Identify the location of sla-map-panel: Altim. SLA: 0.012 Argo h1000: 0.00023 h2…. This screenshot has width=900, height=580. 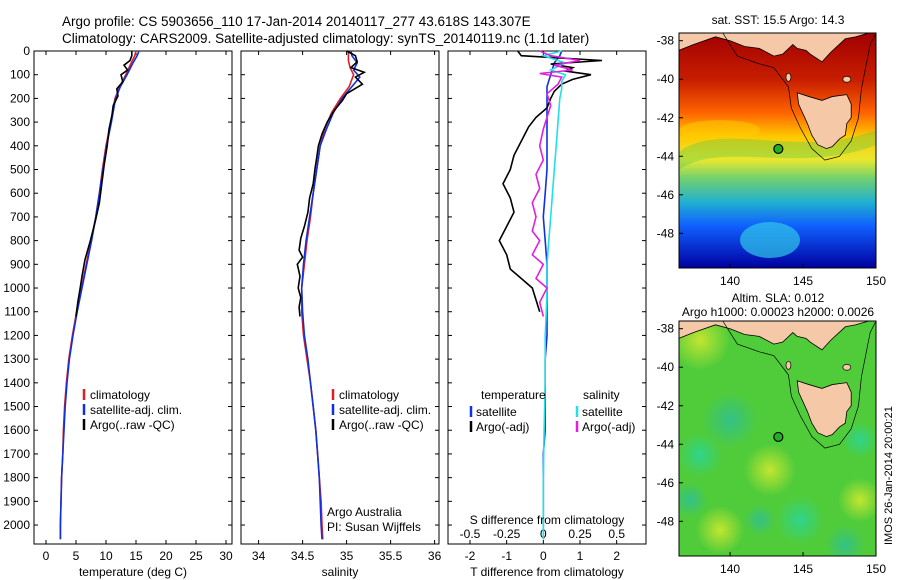
(772, 433).